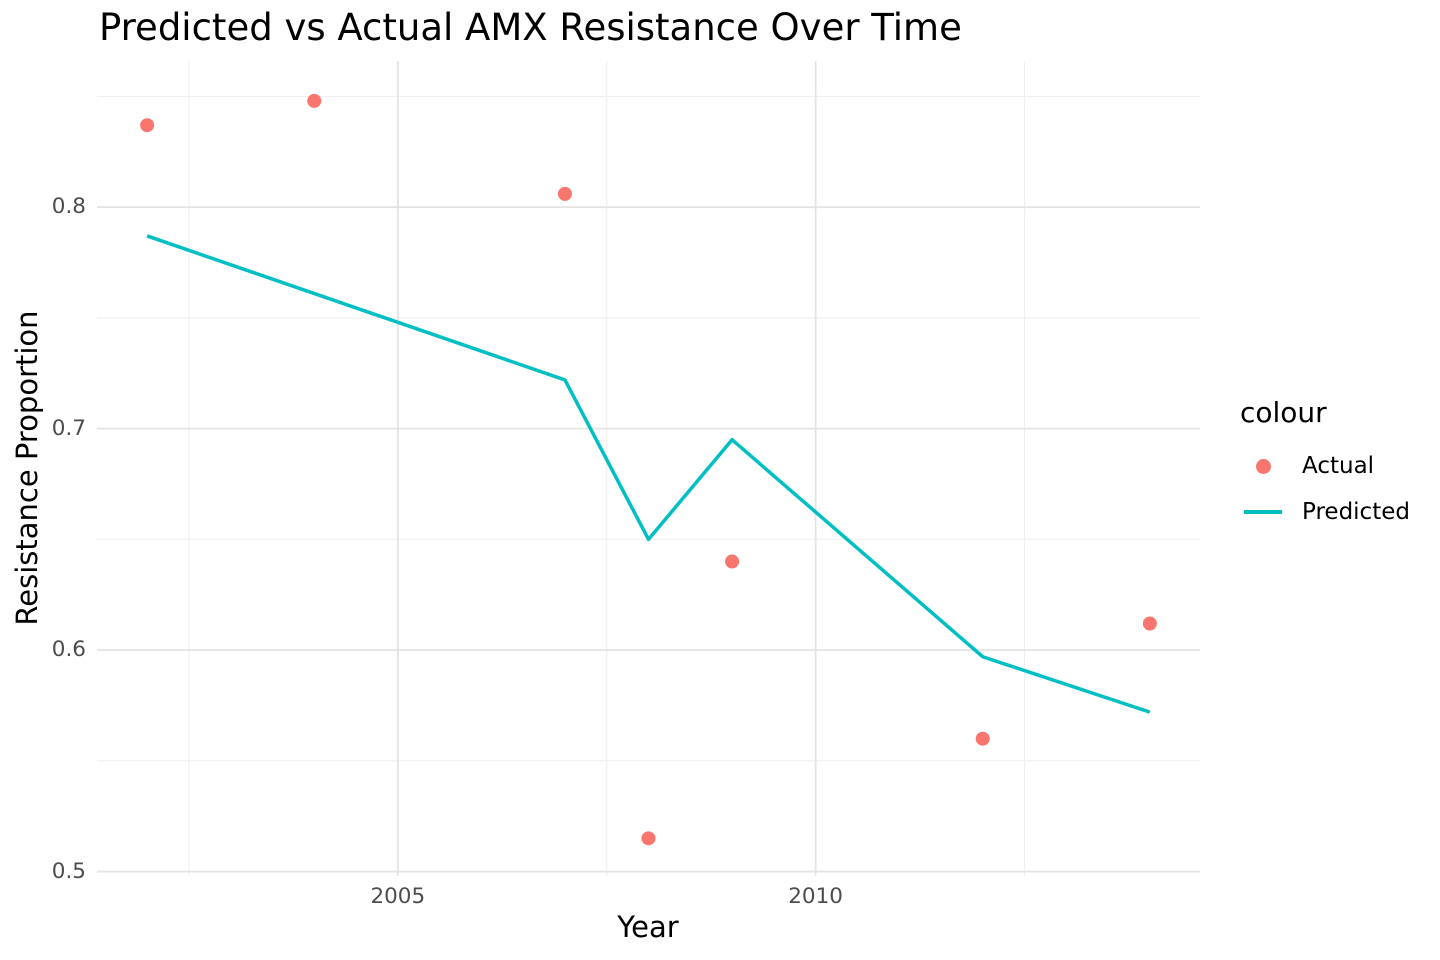 The height and width of the screenshot is (960, 1440). I want to click on x-tick-label: 2005, so click(398, 896).